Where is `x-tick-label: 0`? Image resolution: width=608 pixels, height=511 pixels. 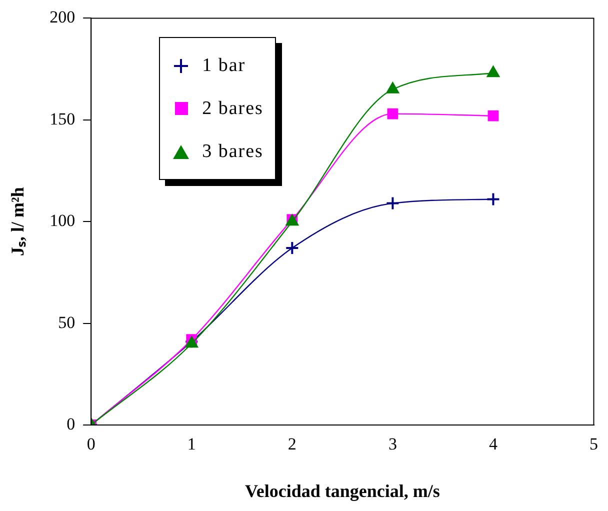 x-tick-label: 0 is located at coordinates (91, 444).